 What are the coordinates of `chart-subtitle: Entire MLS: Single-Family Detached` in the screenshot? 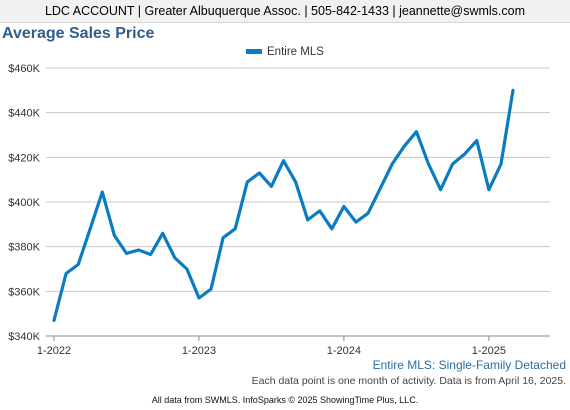 It's located at (469, 365).